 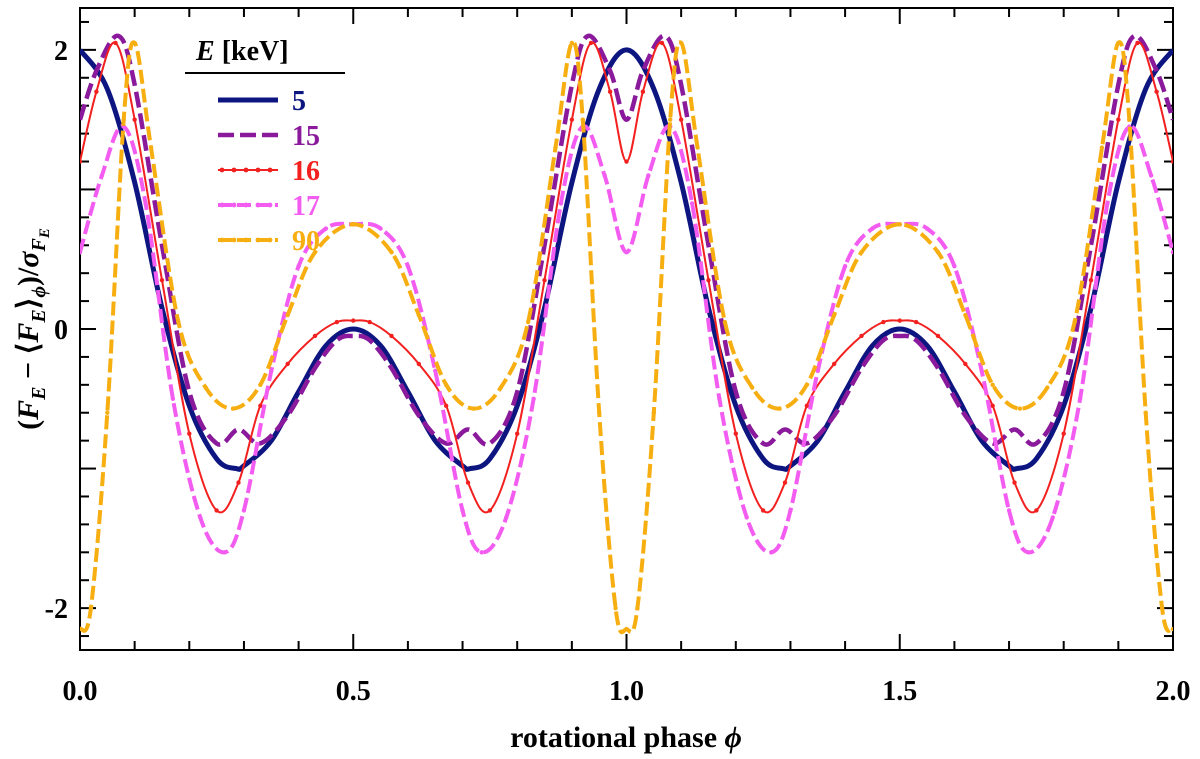 I want to click on legend-label-16: 16, so click(x=306, y=171).